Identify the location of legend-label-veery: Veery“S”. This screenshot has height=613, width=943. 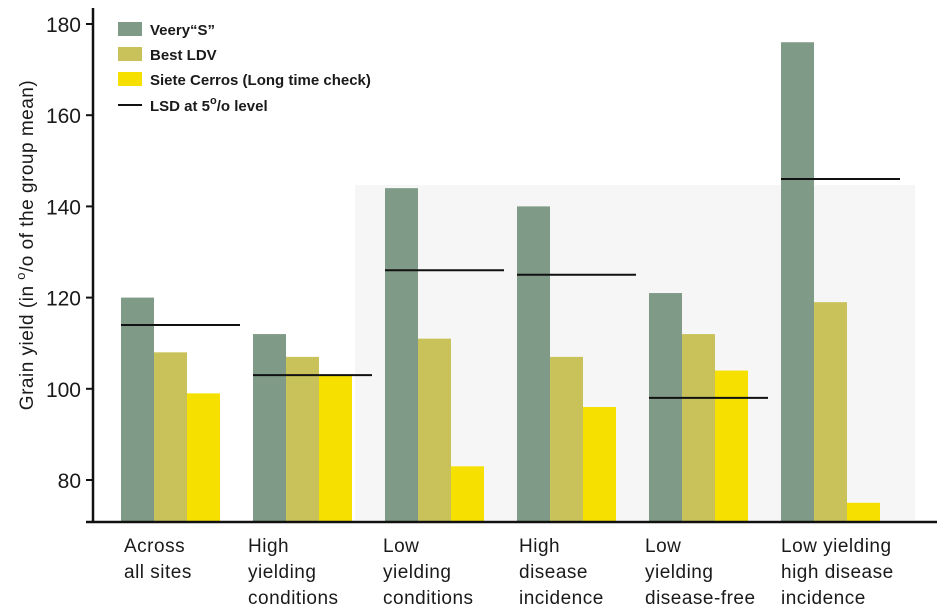
(182, 30).